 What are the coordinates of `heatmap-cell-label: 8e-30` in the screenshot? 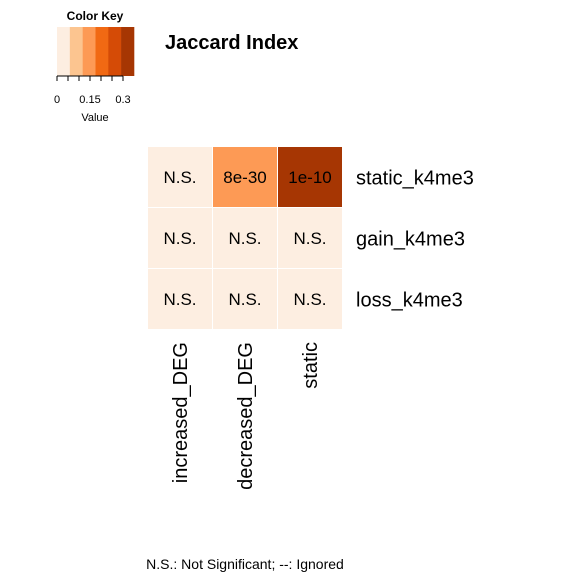 It's located at (244, 177).